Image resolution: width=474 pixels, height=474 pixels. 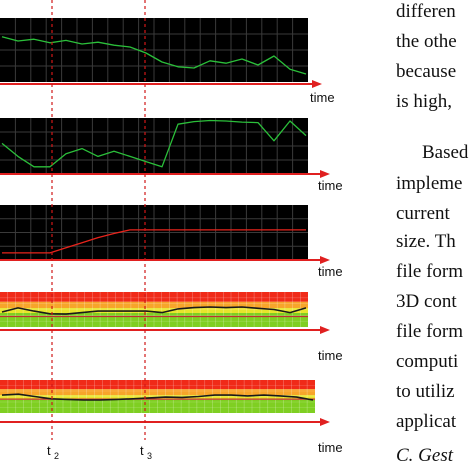 What do you see at coordinates (430, 271) in the screenshot?
I see `body-text-line-9: file form` at bounding box center [430, 271].